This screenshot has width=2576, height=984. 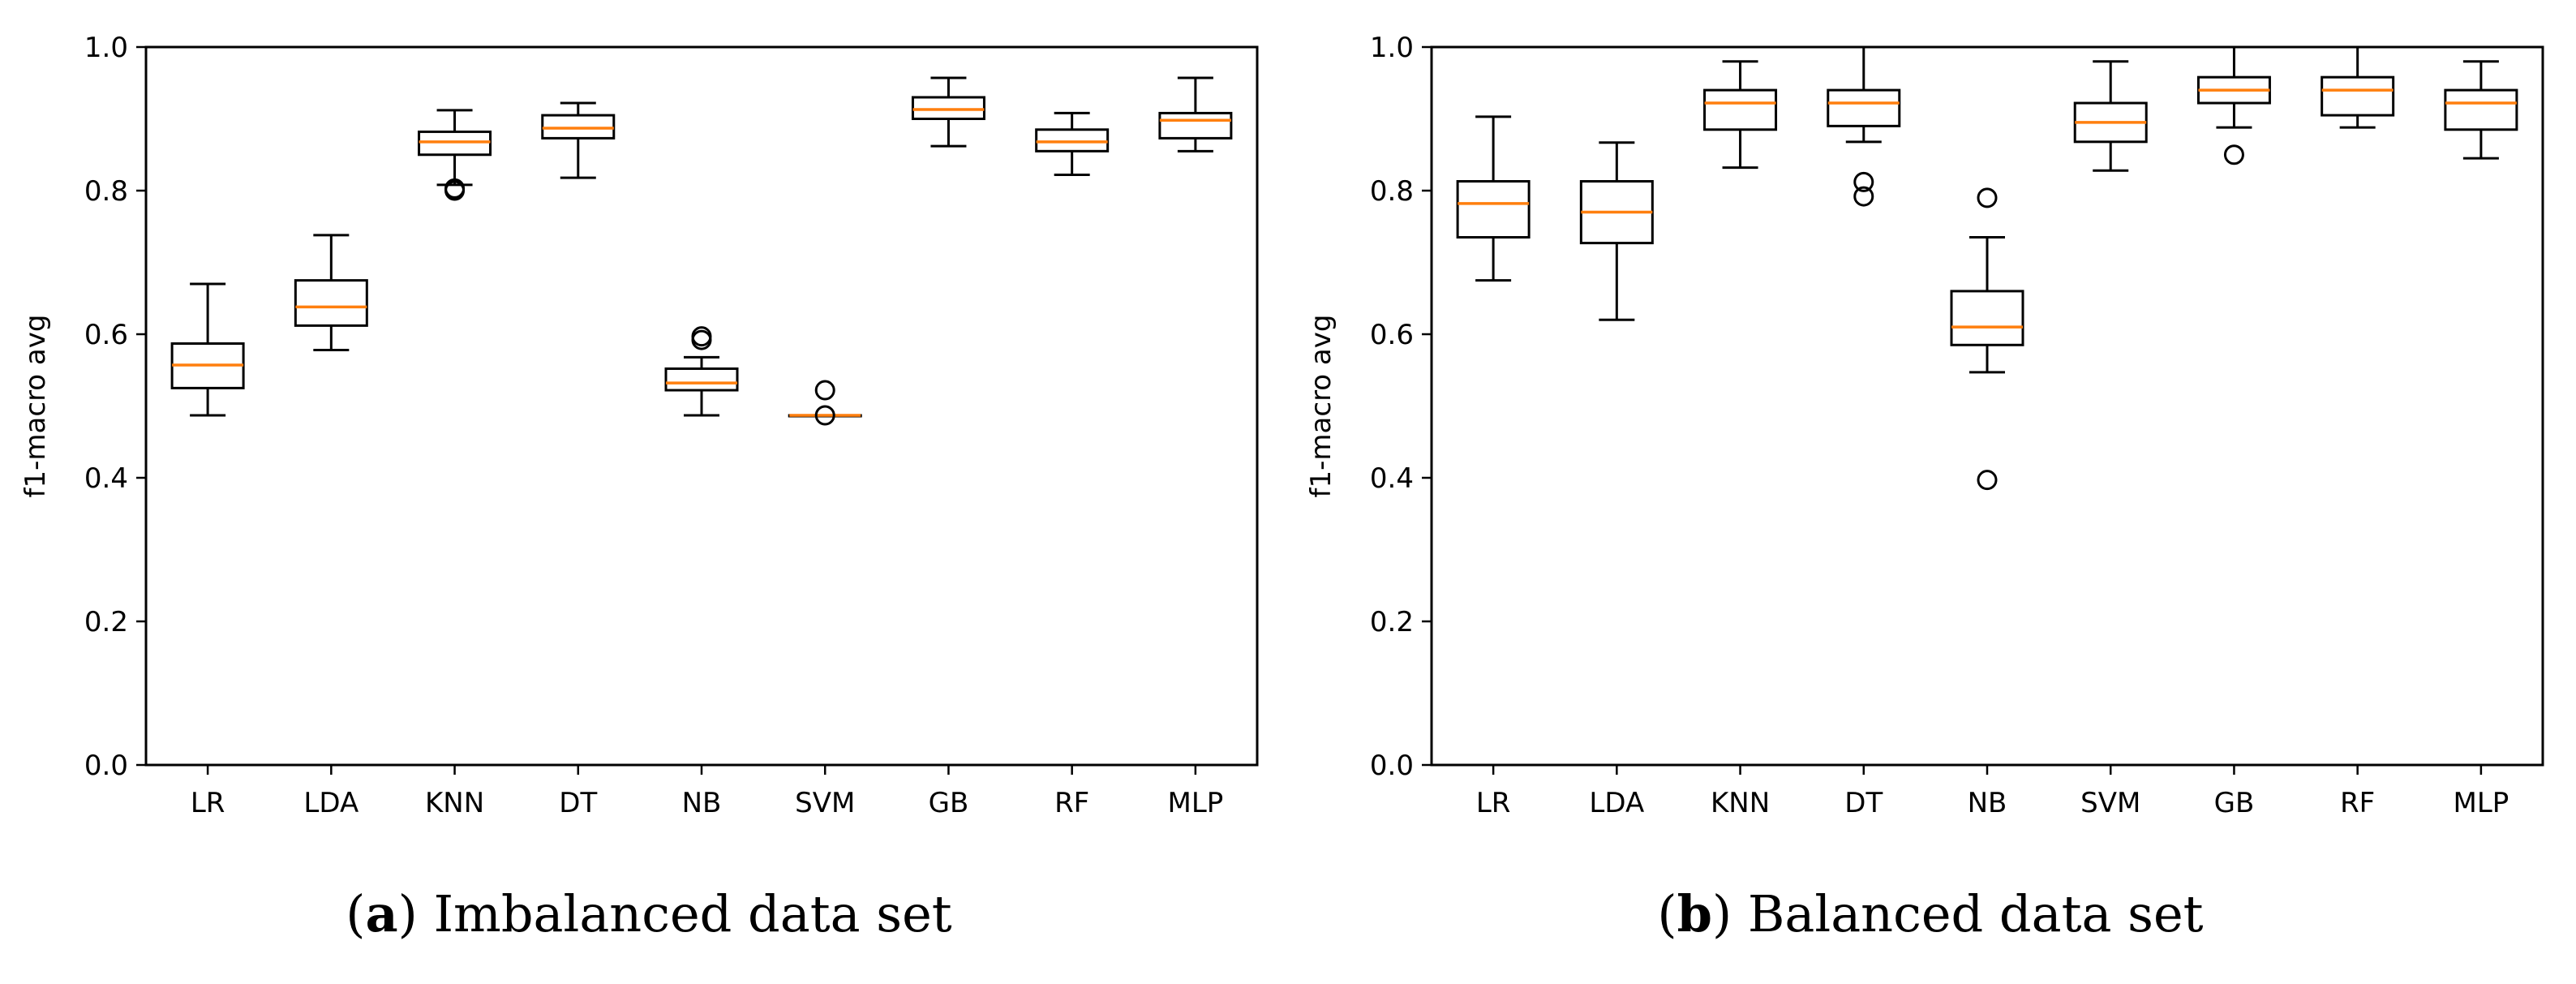 I want to click on p1-nb-box, so click(x=1987, y=318).